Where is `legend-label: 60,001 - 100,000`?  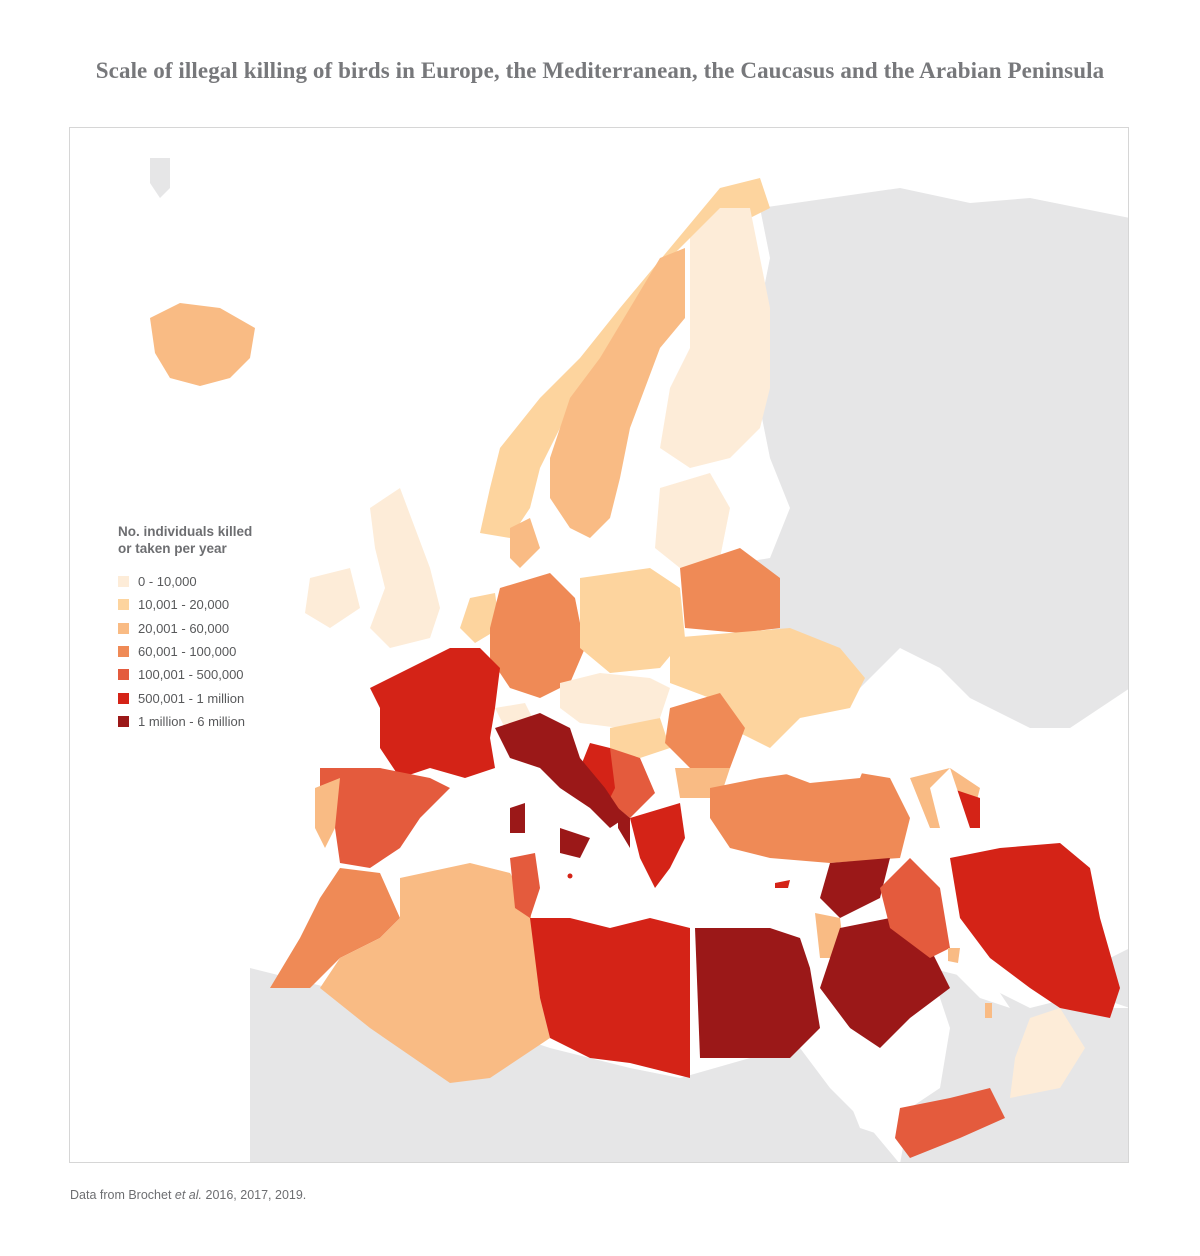
legend-label: 60,001 - 100,000 is located at coordinates (187, 652).